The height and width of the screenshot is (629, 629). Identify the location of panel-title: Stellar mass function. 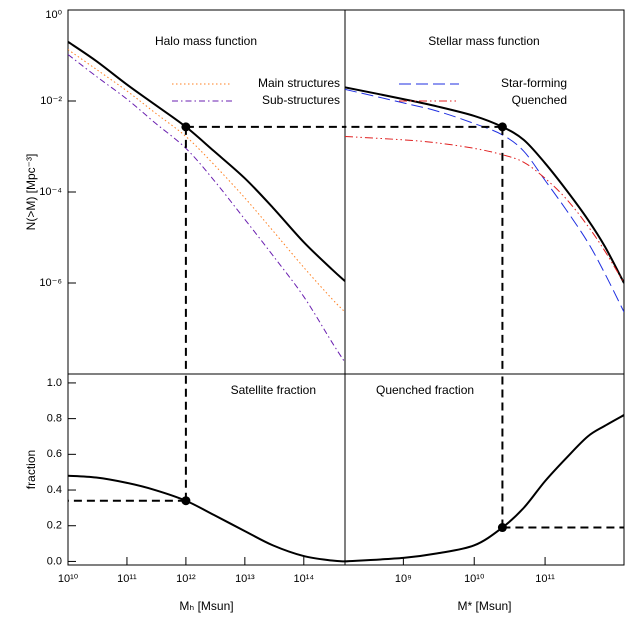
(483, 41).